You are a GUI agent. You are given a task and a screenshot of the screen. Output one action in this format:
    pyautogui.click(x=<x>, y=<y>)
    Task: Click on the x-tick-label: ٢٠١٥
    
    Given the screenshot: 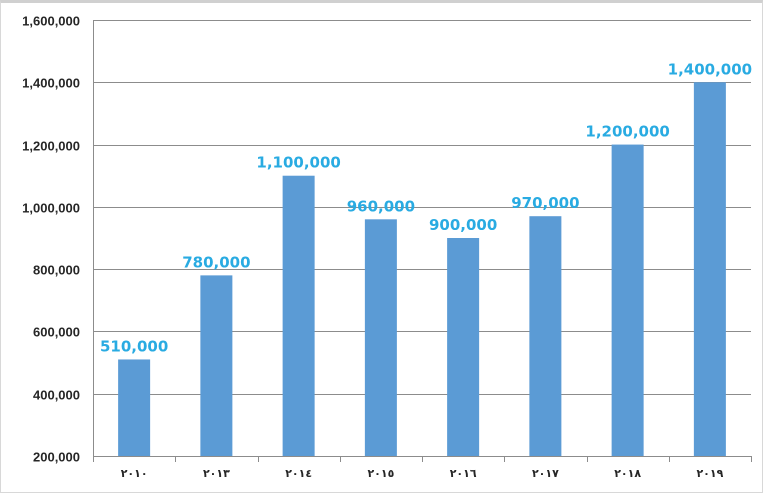 What is the action you would take?
    pyautogui.click(x=380, y=473)
    